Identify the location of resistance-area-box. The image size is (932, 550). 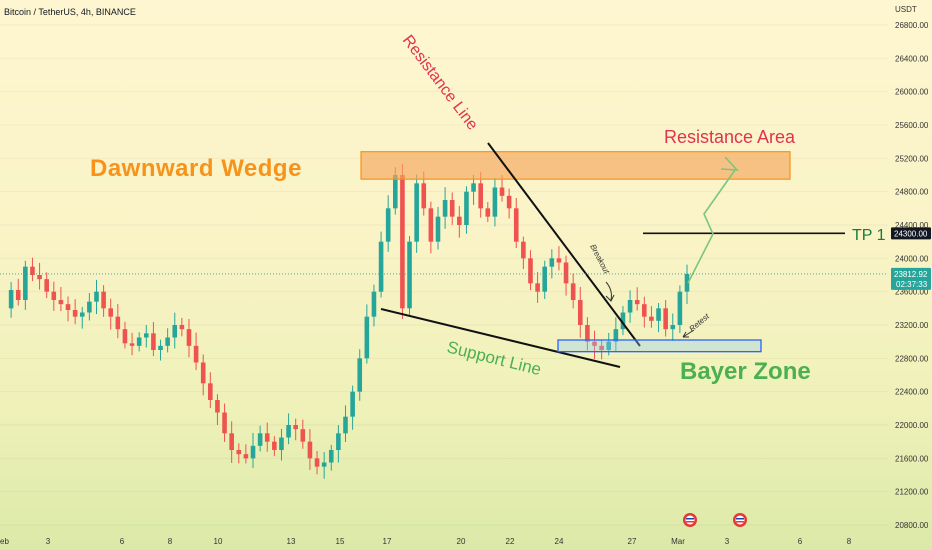
(575, 165).